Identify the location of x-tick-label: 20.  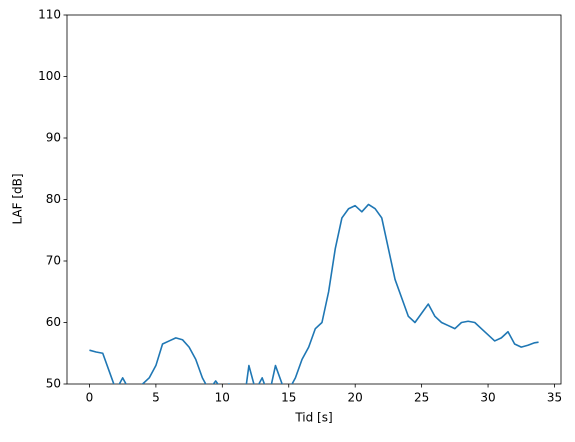
(355, 398).